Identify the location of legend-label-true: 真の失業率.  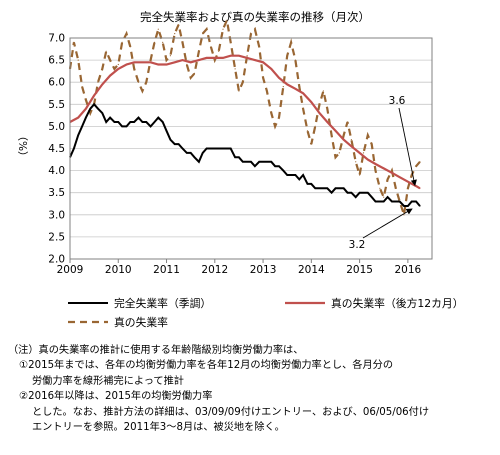
(141, 322).